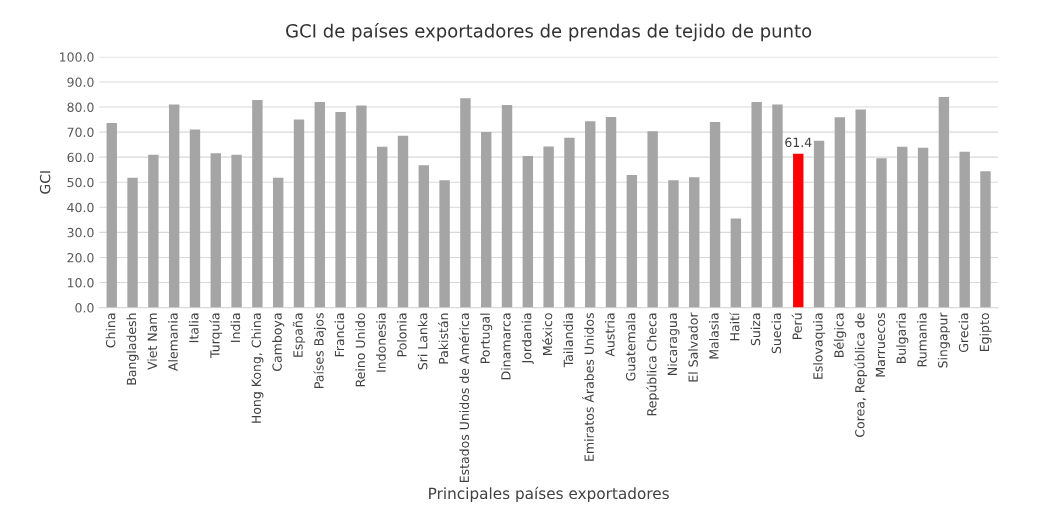 The width and height of the screenshot is (1045, 517). Describe the element at coordinates (80, 283) in the screenshot. I see `y-tick-label: 10.0` at that location.